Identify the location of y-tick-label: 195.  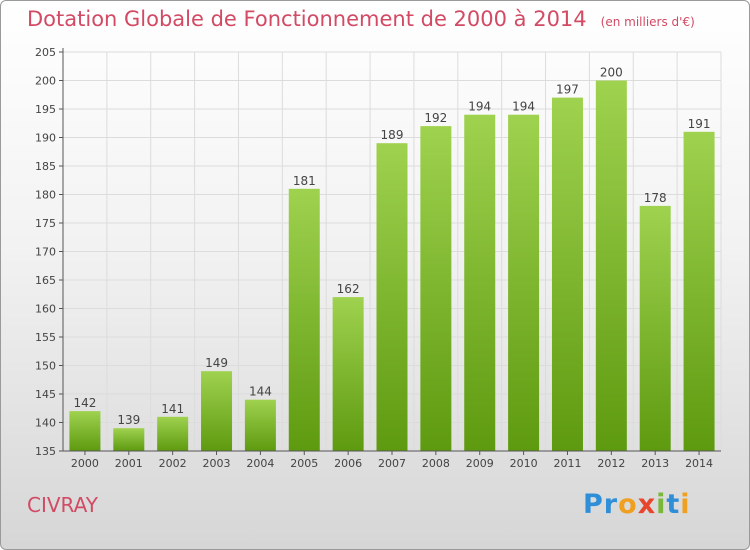
(45, 109).